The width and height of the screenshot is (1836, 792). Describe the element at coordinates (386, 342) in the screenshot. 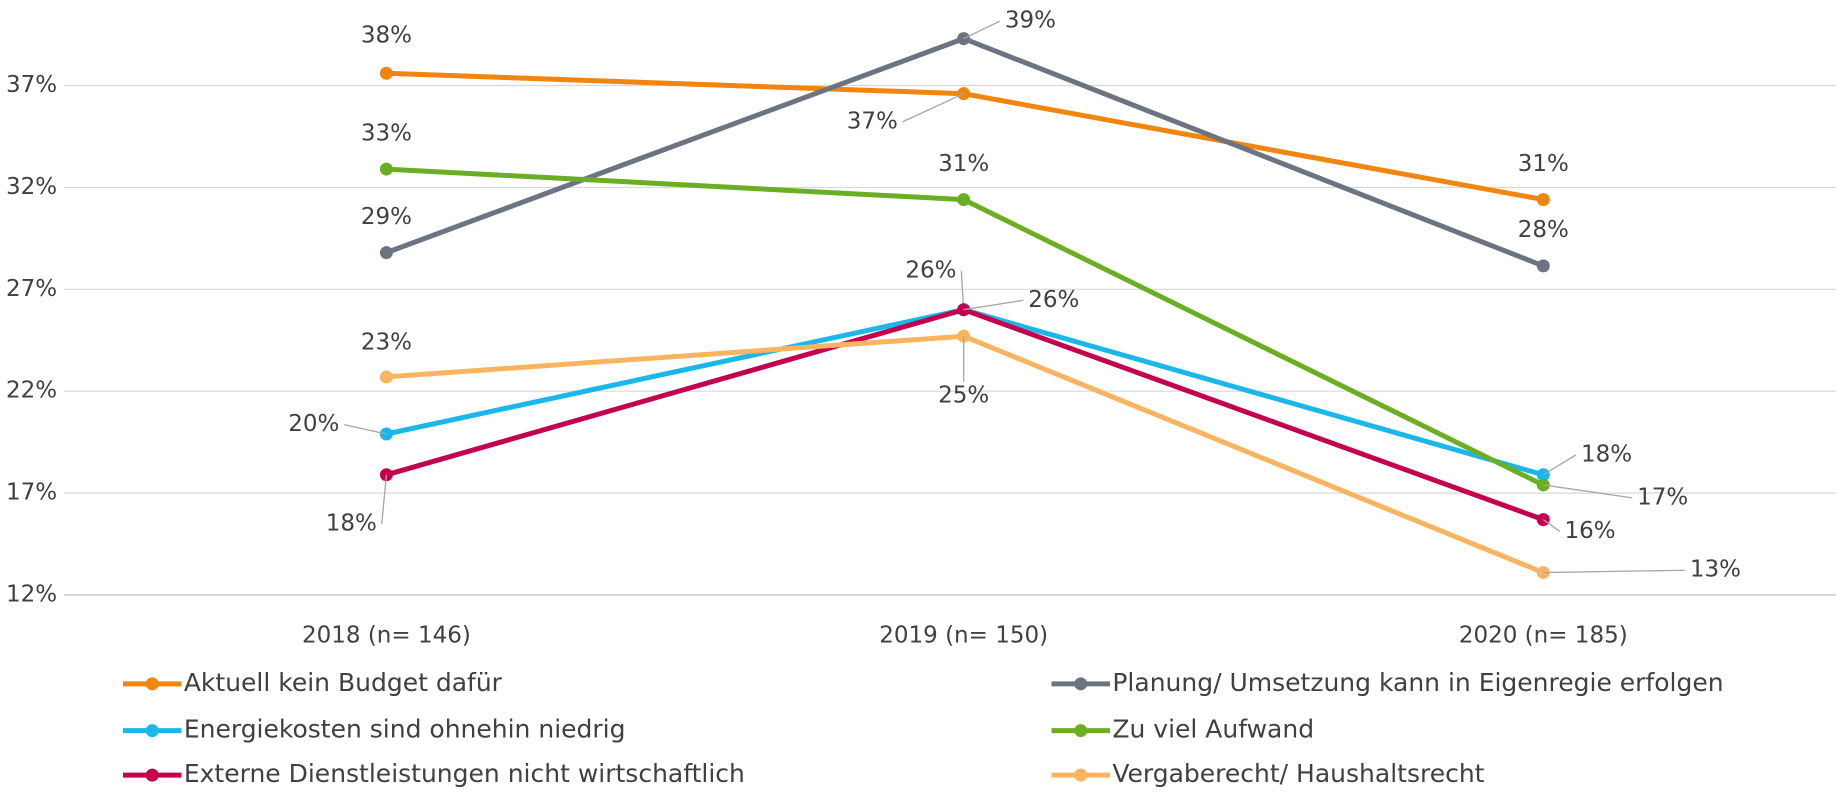

I see `data-label: 23%` at that location.